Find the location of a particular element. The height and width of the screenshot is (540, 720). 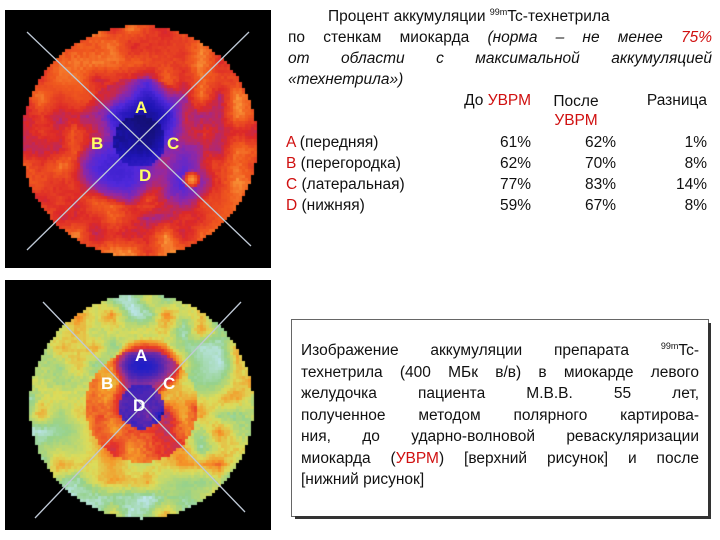

column-header-diff: Разница is located at coordinates (676, 100).